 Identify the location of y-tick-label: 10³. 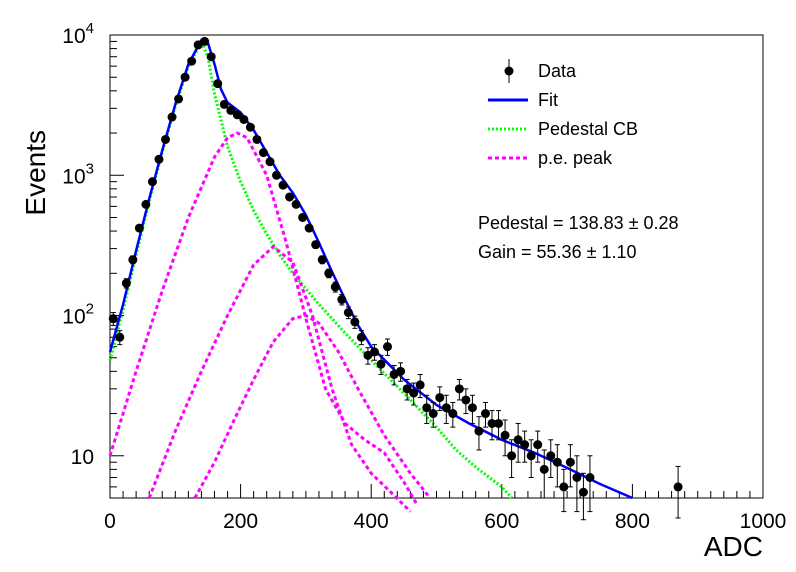
(78, 174).